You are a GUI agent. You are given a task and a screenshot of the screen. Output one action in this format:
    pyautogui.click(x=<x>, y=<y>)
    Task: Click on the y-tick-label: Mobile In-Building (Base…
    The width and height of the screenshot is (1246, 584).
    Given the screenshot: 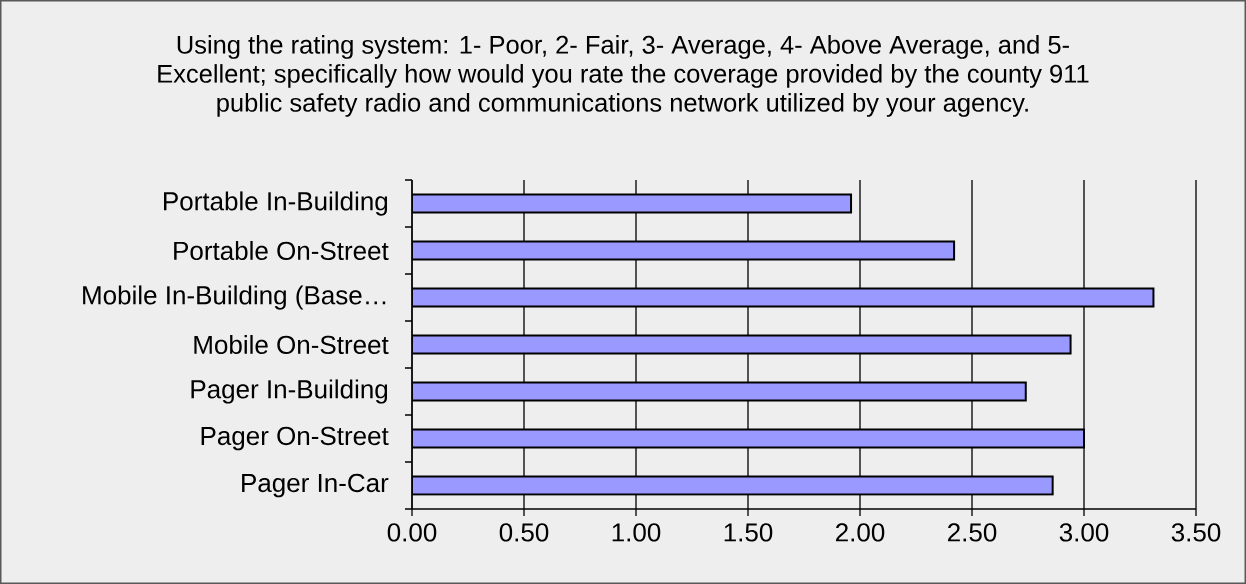 What is the action you would take?
    pyautogui.click(x=234, y=297)
    